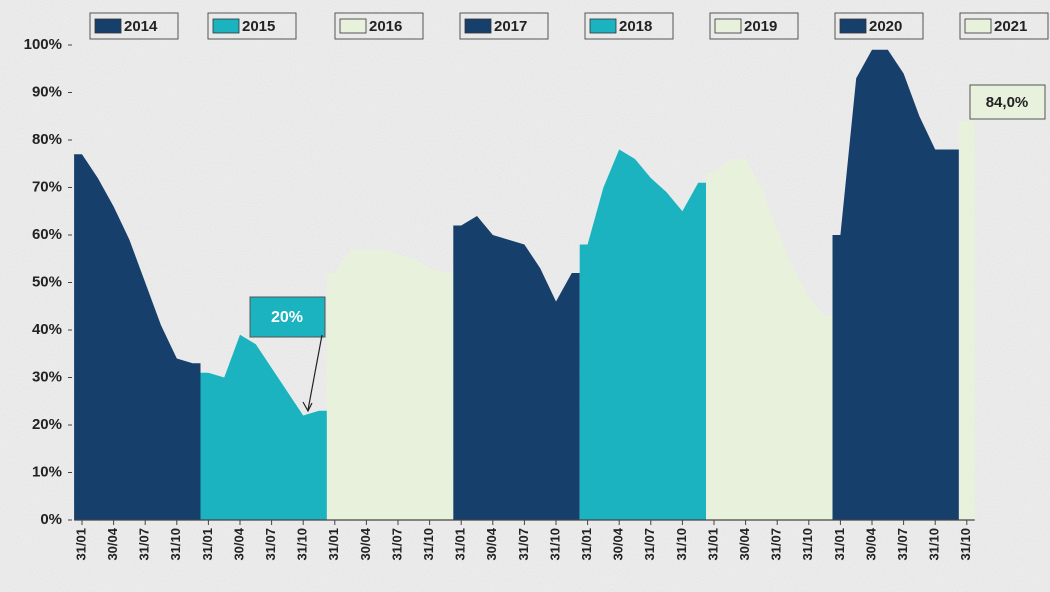 This screenshot has height=592, width=1050. What do you see at coordinates (1010, 26) in the screenshot?
I see `legend-label: 2021` at bounding box center [1010, 26].